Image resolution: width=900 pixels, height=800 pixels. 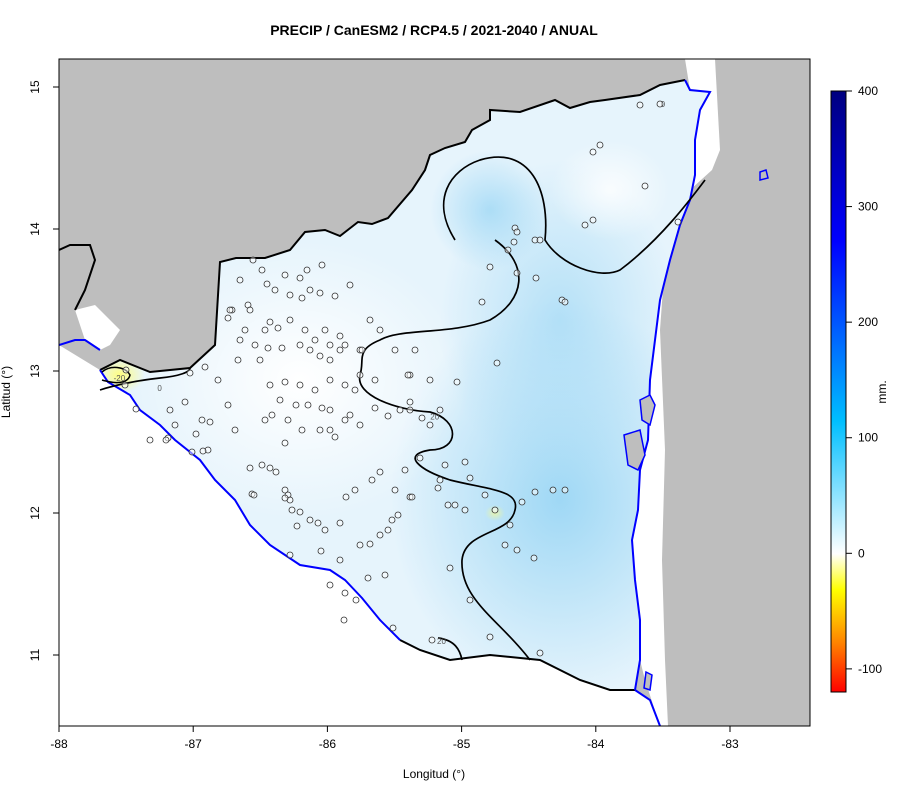 What do you see at coordinates (861, 553) in the screenshot?
I see `colorbar-tick-label: 0` at bounding box center [861, 553].